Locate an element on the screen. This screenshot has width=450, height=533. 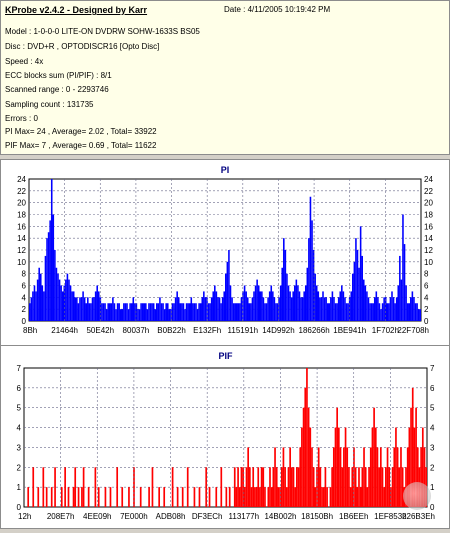
x-tick-label: 4EE09h is located at coordinates (97, 516).